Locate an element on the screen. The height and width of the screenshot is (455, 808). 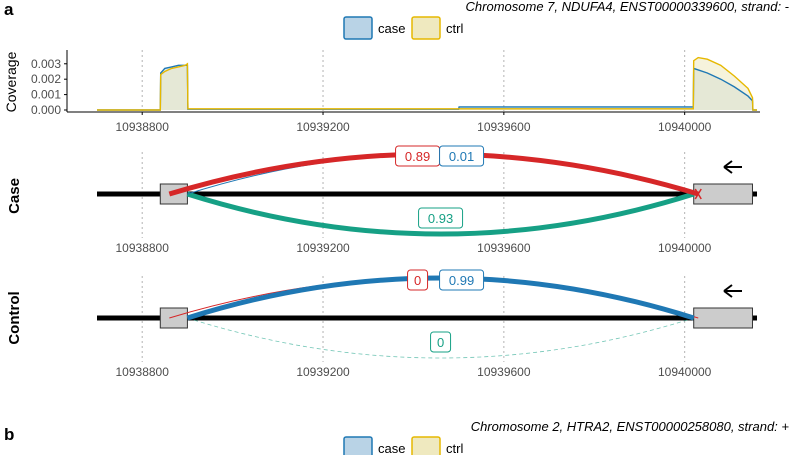
legend-b-case-label: case is located at coordinates (391, 448).